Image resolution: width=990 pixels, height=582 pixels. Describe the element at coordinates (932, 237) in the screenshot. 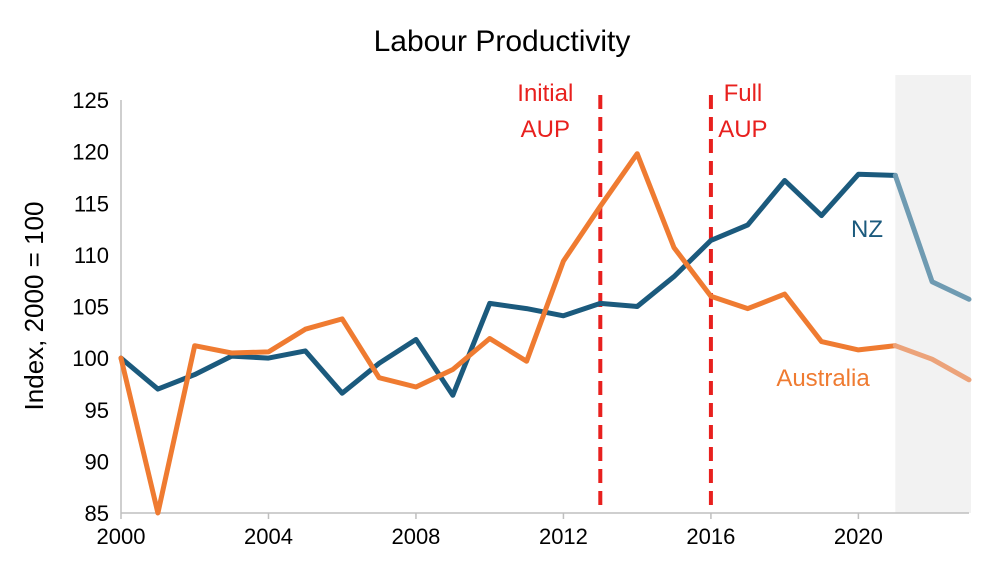

I see `series-forecast-line-nz` at that location.